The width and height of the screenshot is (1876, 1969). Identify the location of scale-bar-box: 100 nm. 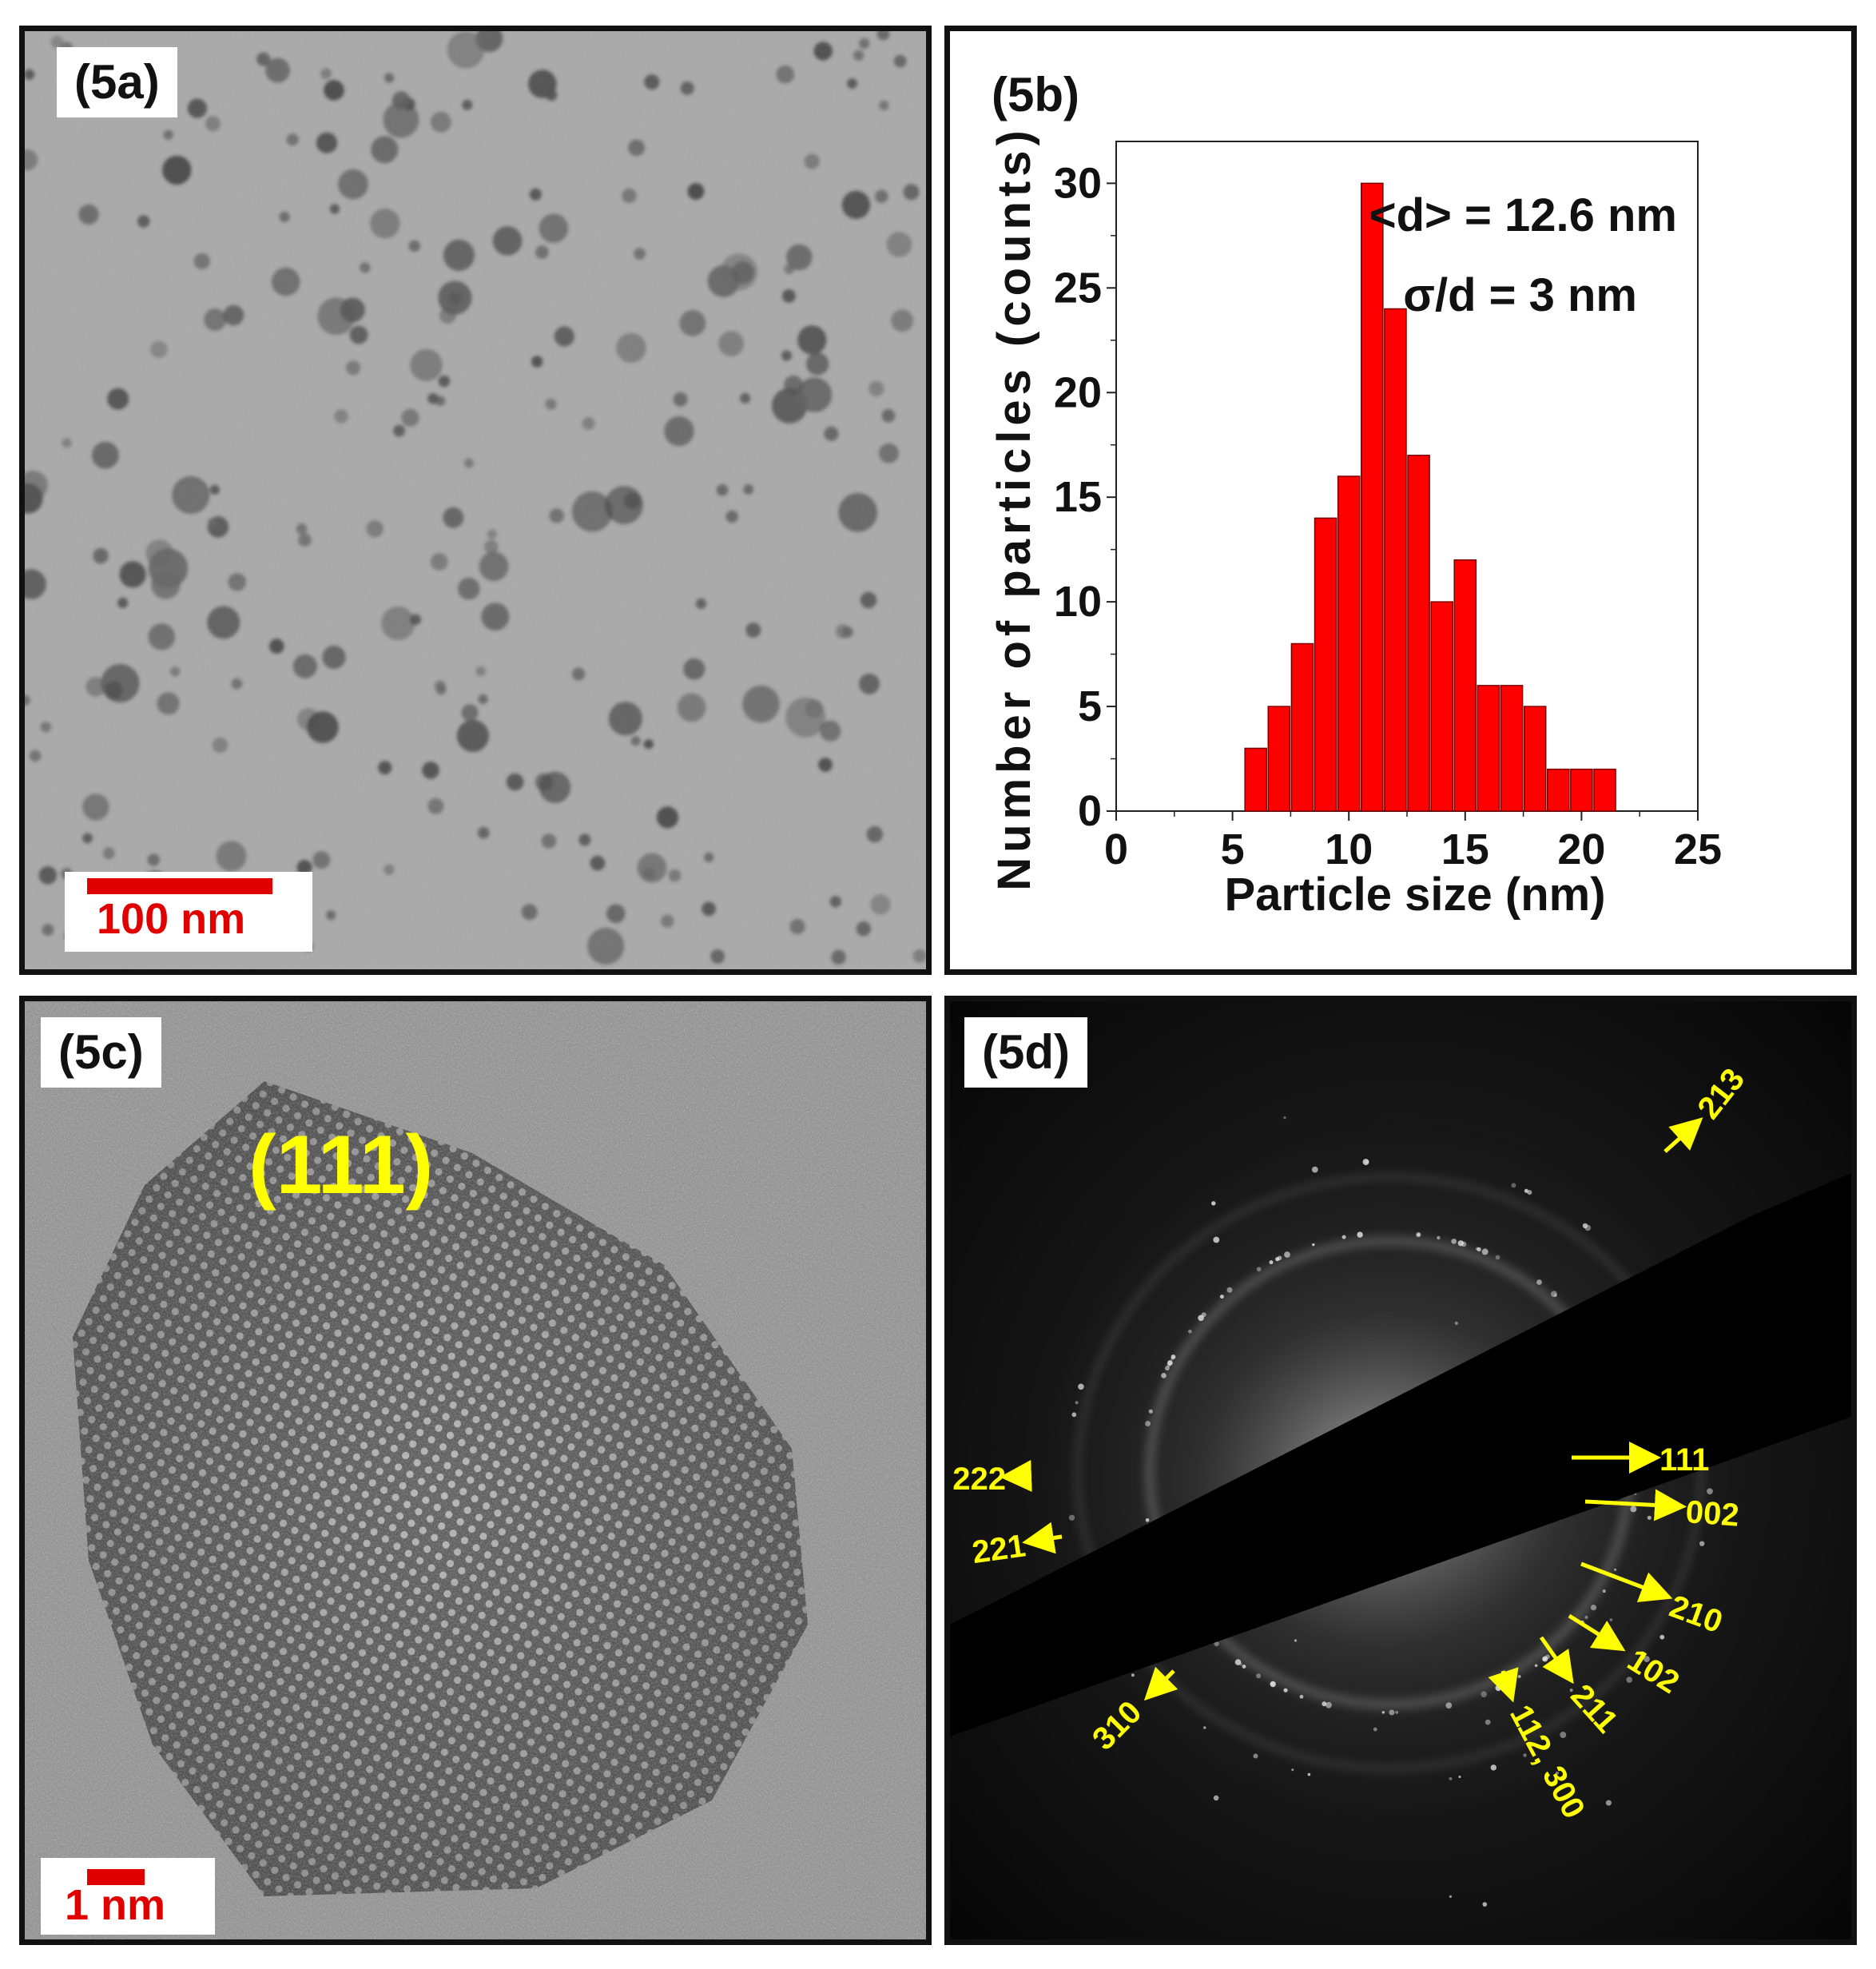
(188, 912).